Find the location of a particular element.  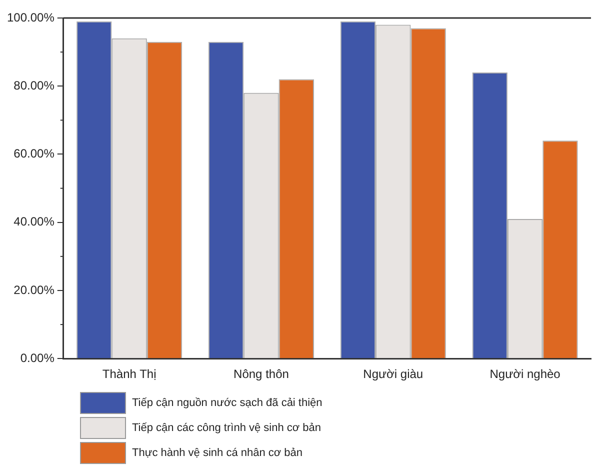

y-tick-label: 20.00% is located at coordinates (34, 289).